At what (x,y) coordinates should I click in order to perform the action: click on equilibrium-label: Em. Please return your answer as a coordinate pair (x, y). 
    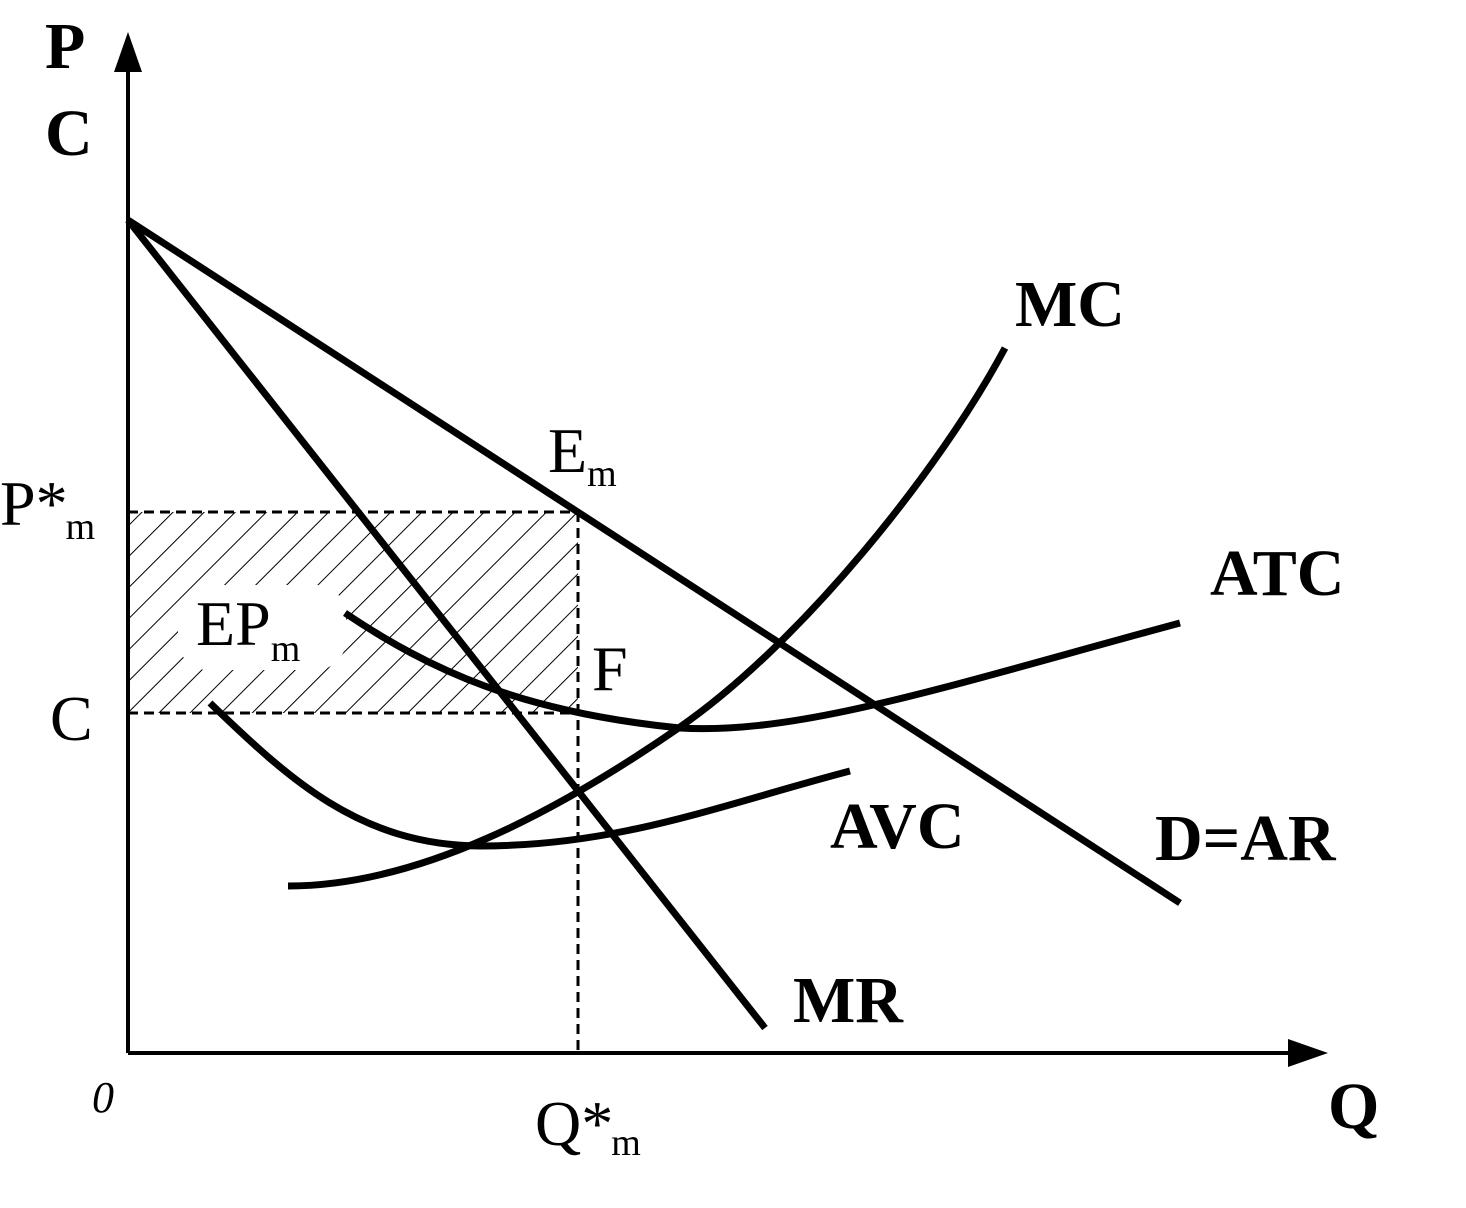
    Looking at the image, I should click on (582, 455).